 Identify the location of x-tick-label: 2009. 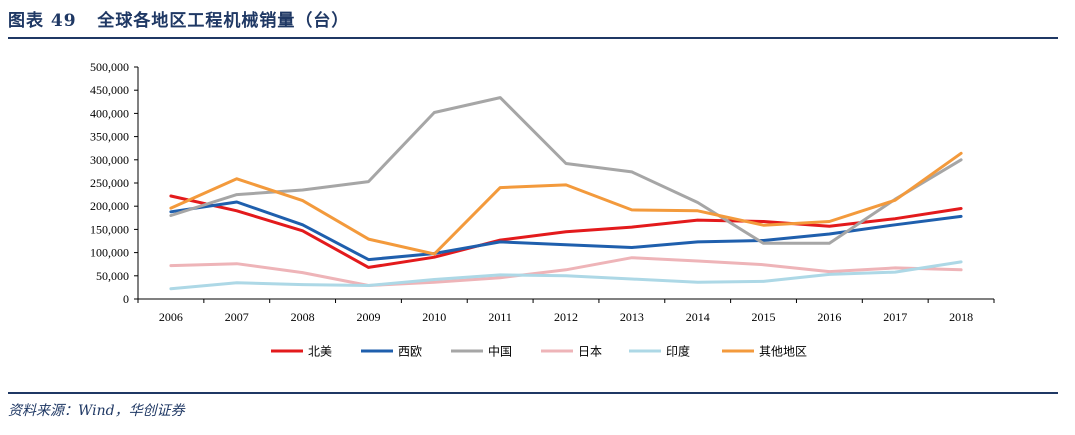
(368, 317).